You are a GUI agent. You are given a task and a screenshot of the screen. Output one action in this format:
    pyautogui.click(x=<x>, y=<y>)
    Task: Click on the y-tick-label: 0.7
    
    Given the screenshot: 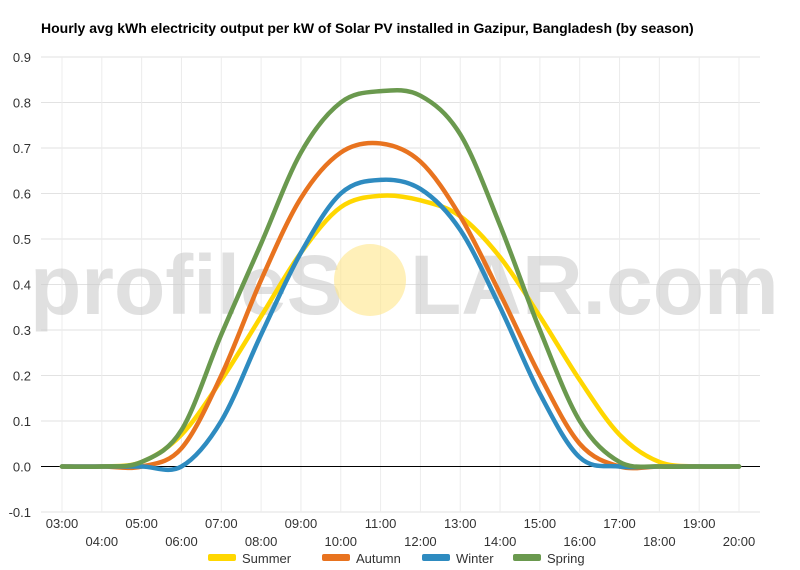 What is the action you would take?
    pyautogui.click(x=22, y=148)
    